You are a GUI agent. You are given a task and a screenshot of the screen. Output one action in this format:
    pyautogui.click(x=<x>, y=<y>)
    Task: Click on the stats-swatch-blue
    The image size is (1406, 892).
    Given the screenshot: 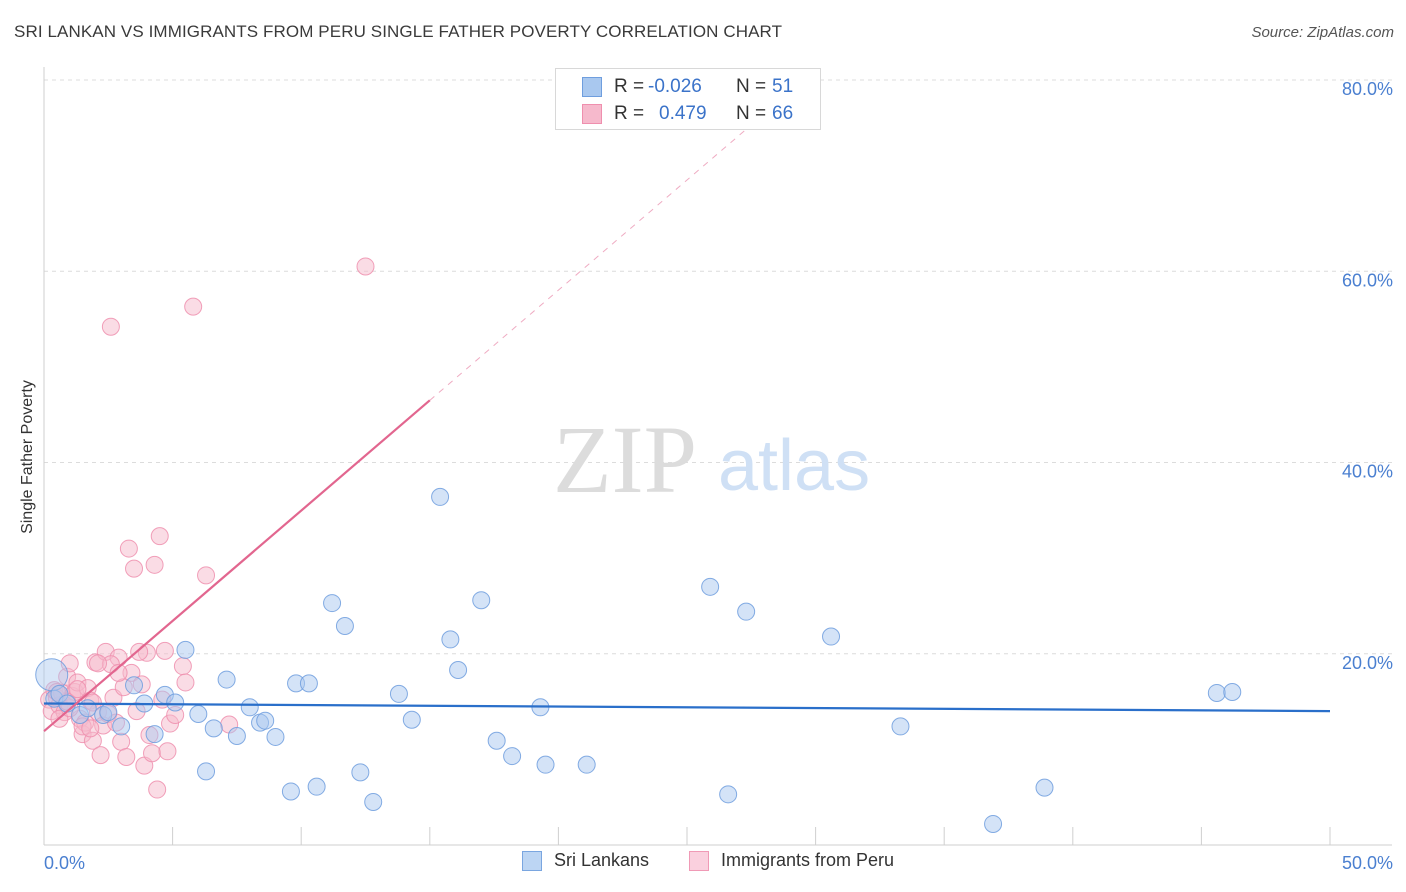 What is the action you would take?
    pyautogui.click(x=592, y=87)
    